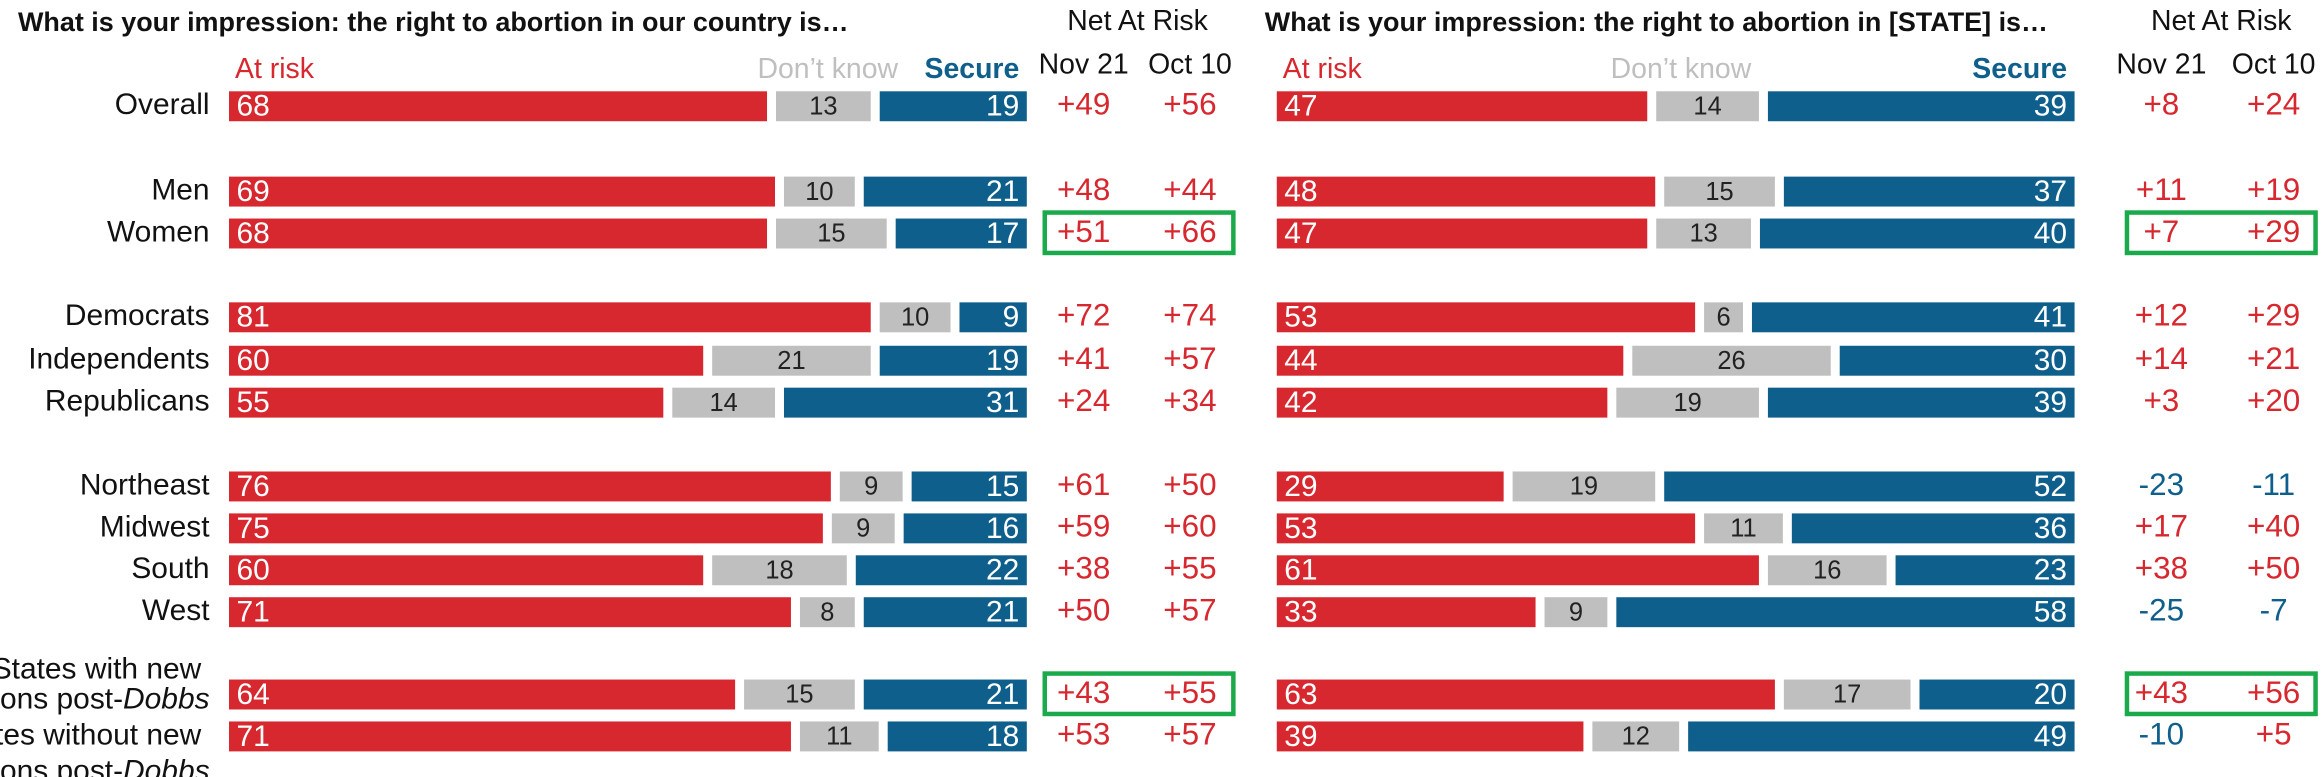 The height and width of the screenshot is (777, 2323). Describe the element at coordinates (1189, 231) in the screenshot. I see `net-value: +66` at that location.